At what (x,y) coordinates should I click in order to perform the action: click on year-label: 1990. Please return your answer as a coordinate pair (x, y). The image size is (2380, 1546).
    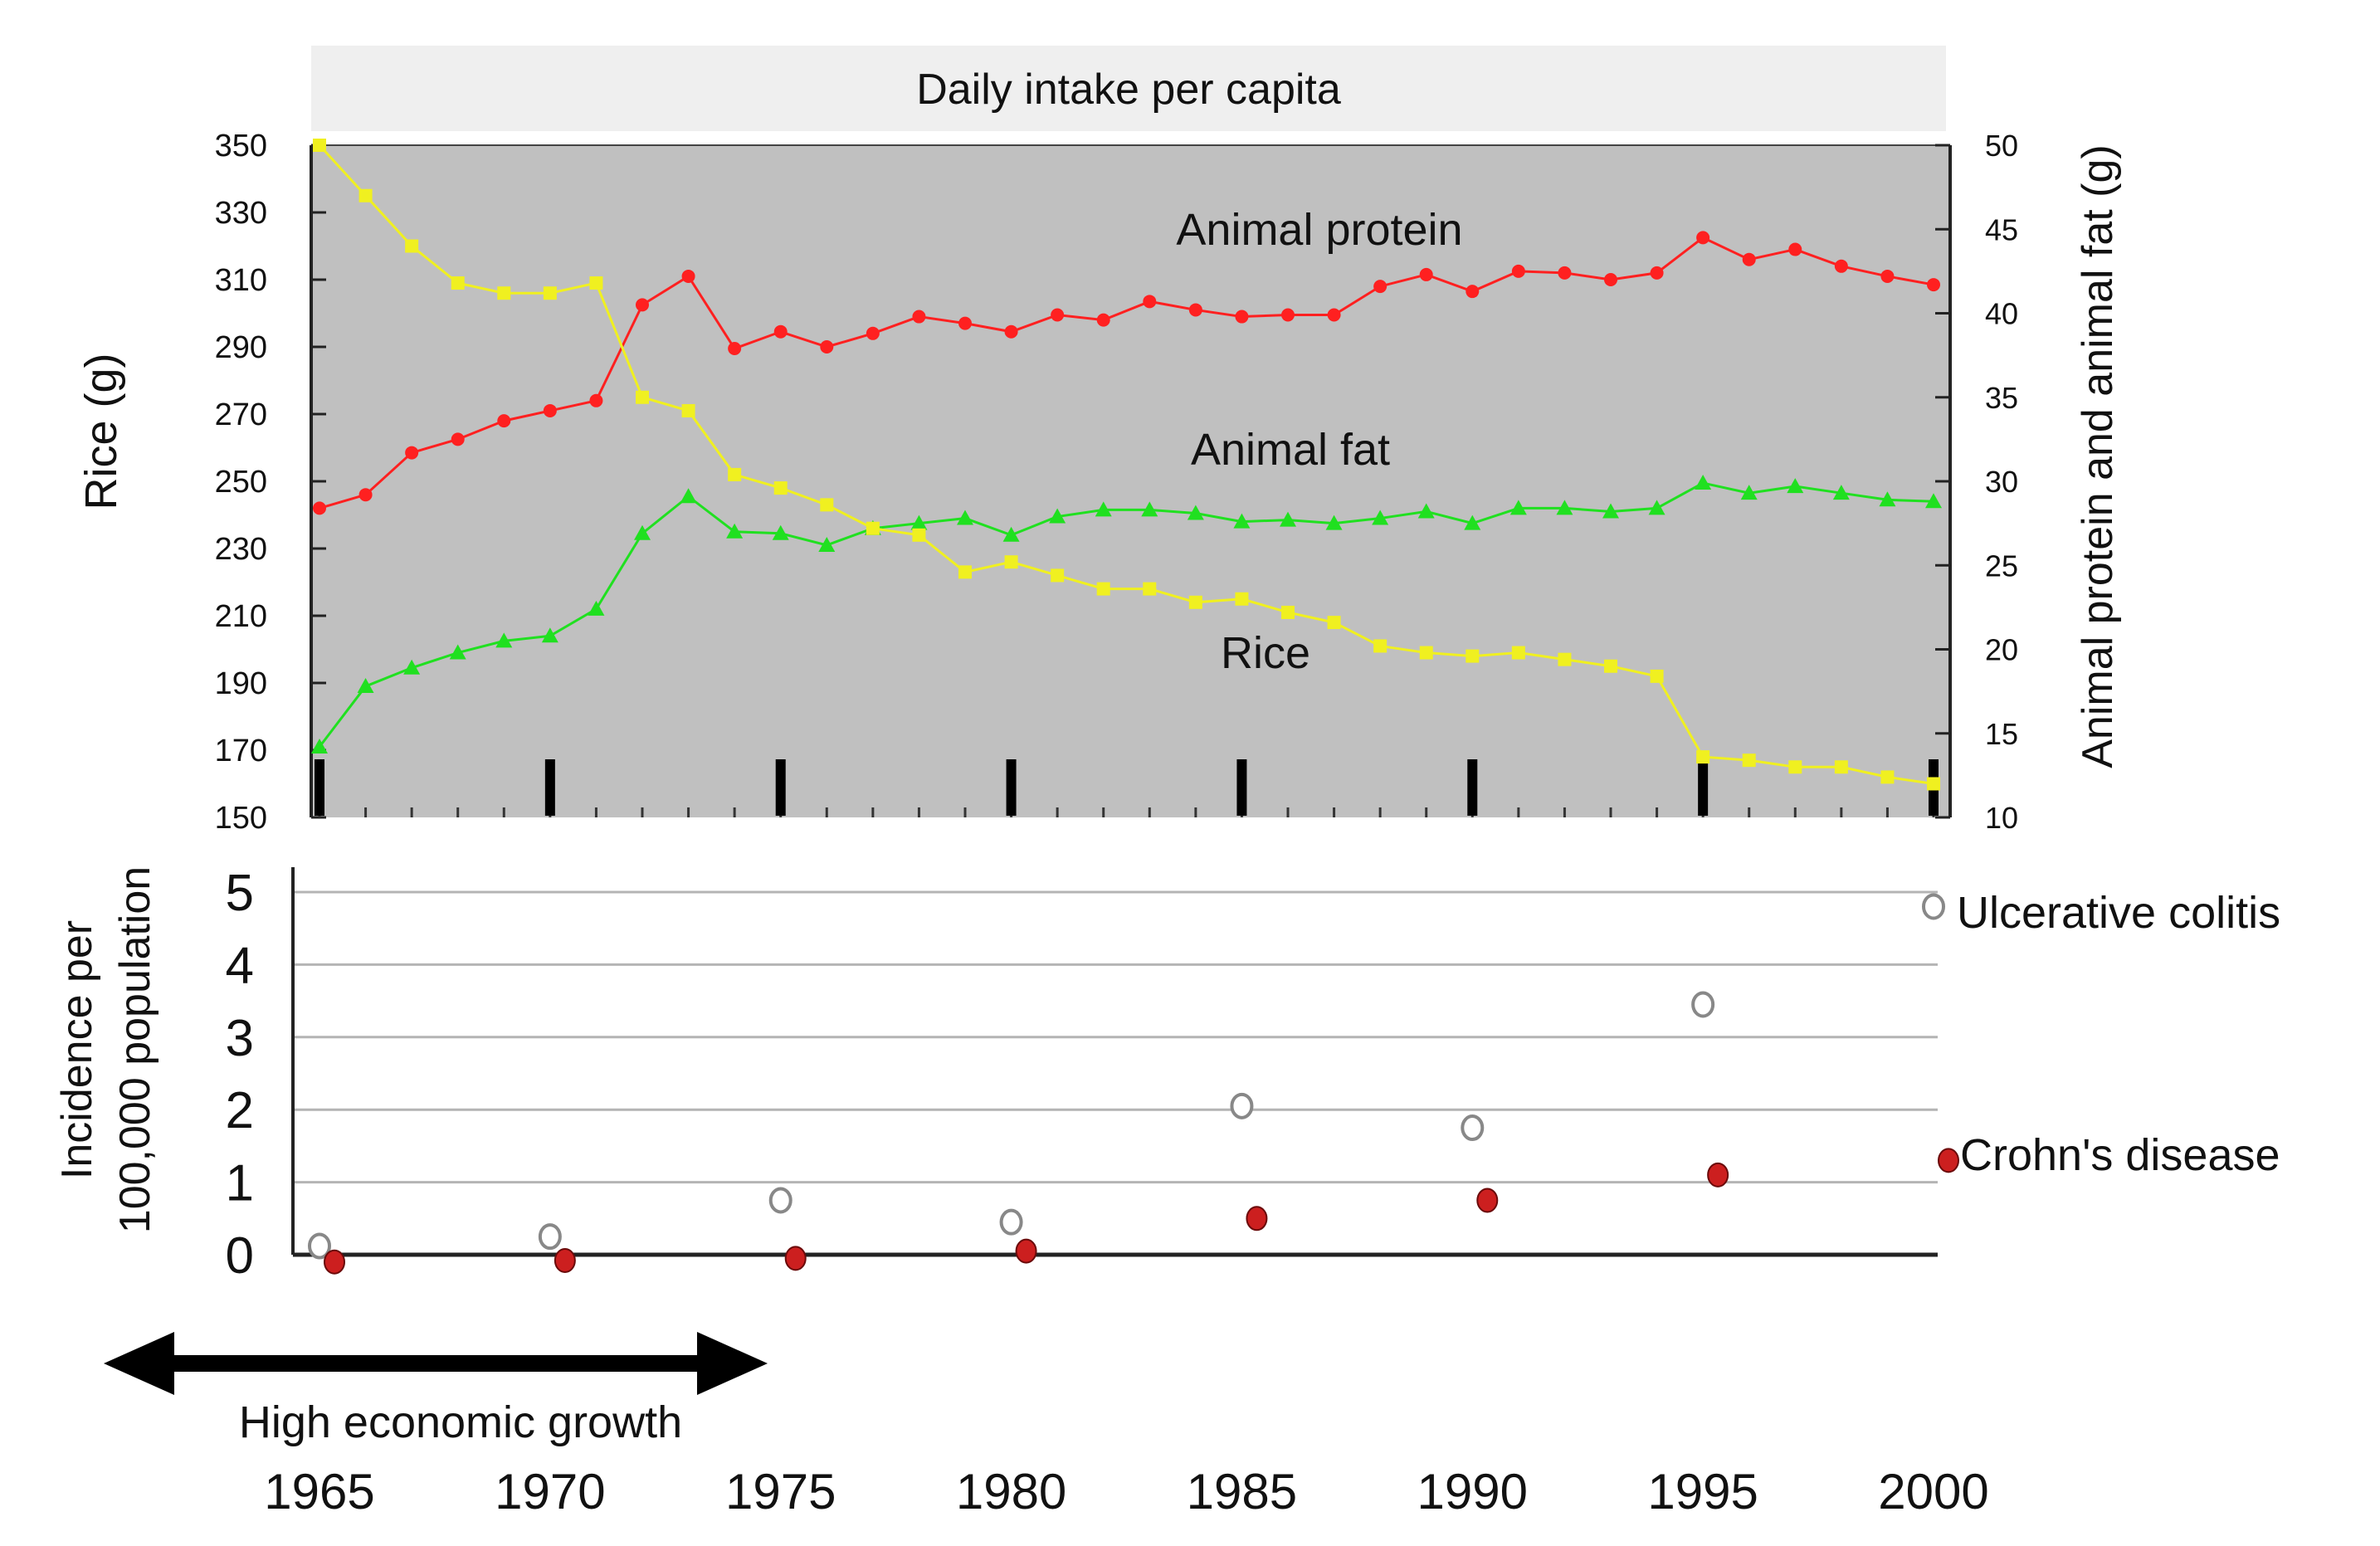
    Looking at the image, I should click on (1472, 1491).